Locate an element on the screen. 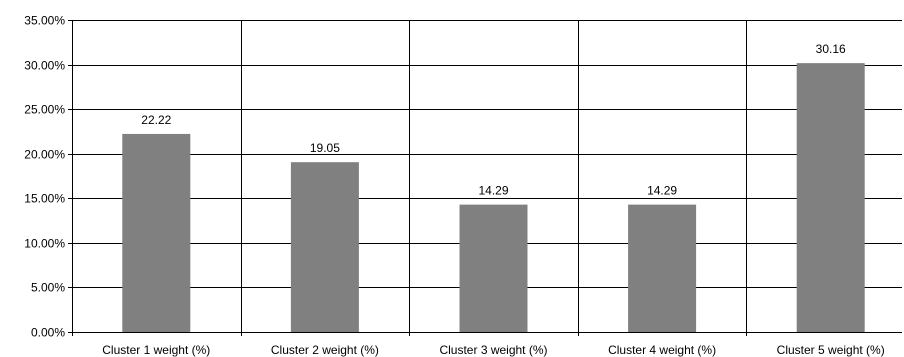  category-label: Cluster 1 weight (%) is located at coordinates (156, 350).